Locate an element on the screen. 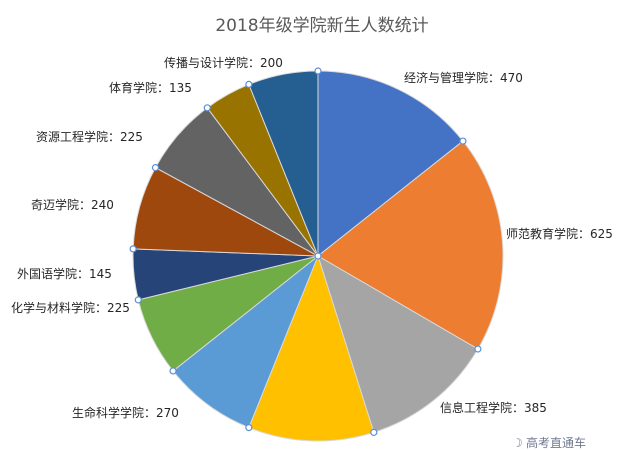  chart-title: 2018年级学院新生人数统计 is located at coordinates (321, 26).